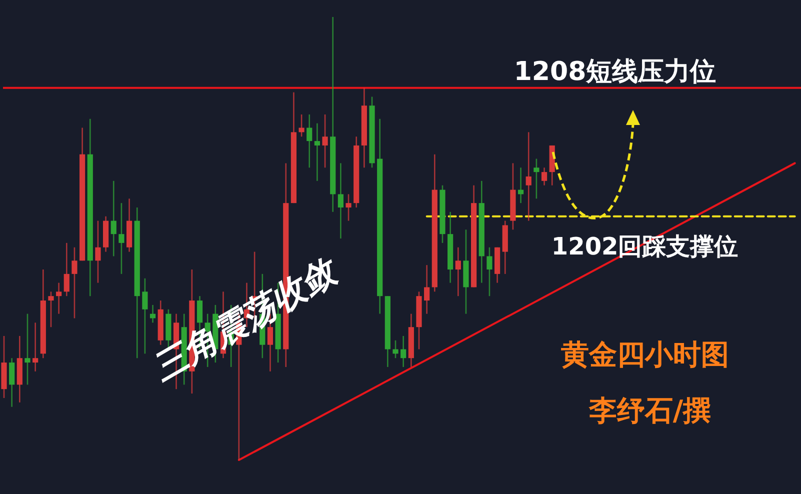 The height and width of the screenshot is (494, 801). I want to click on annotation: 黄金四小时图, so click(644, 354).